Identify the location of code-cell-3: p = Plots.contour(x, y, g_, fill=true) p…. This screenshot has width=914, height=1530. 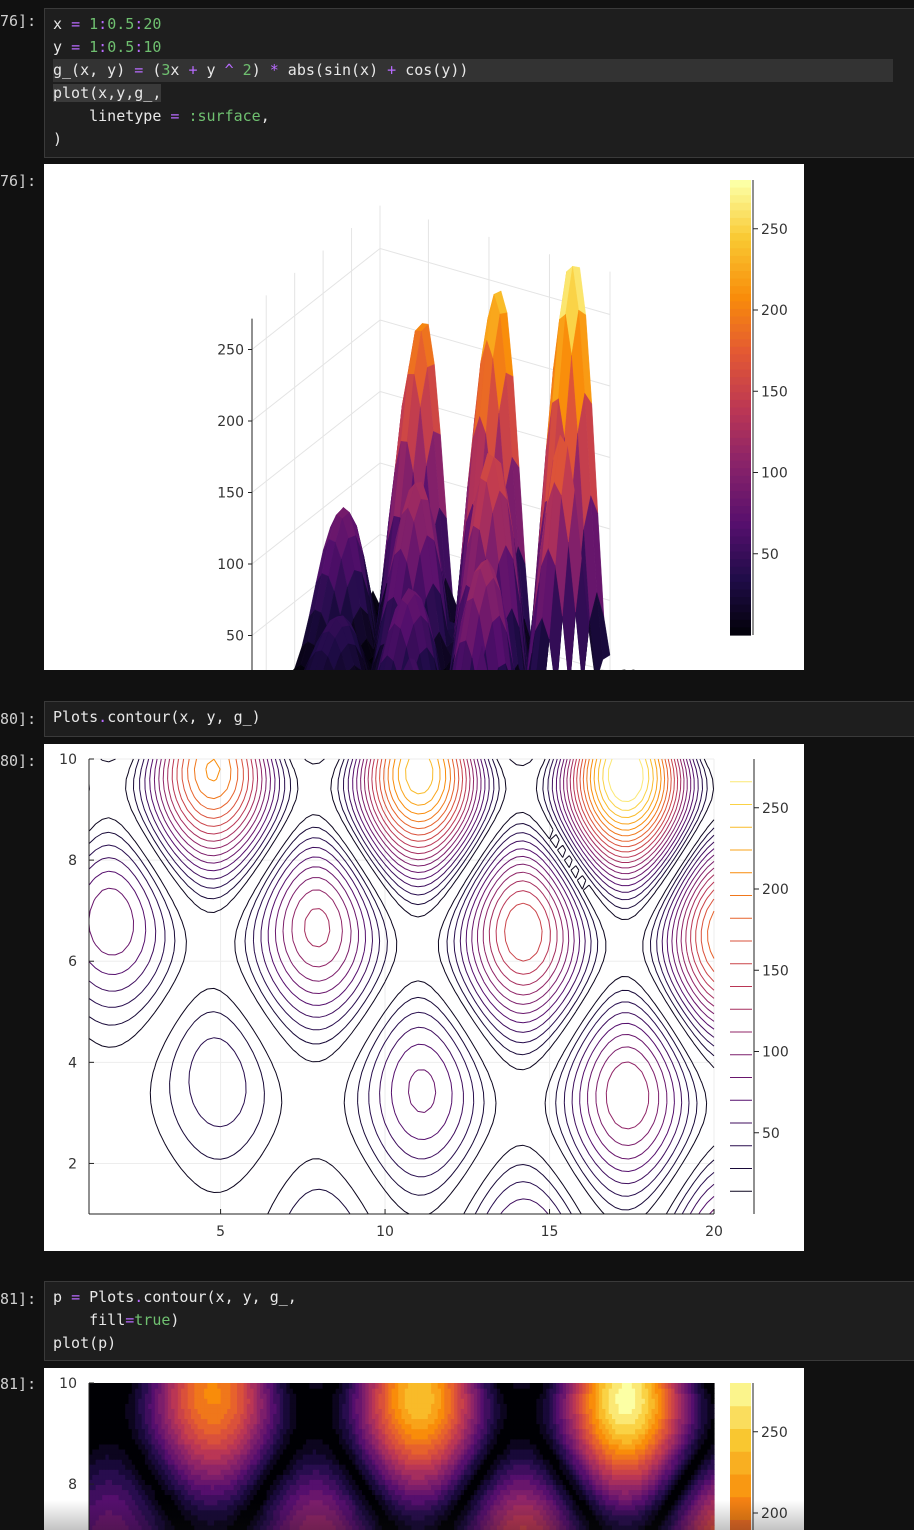
(479, 1321).